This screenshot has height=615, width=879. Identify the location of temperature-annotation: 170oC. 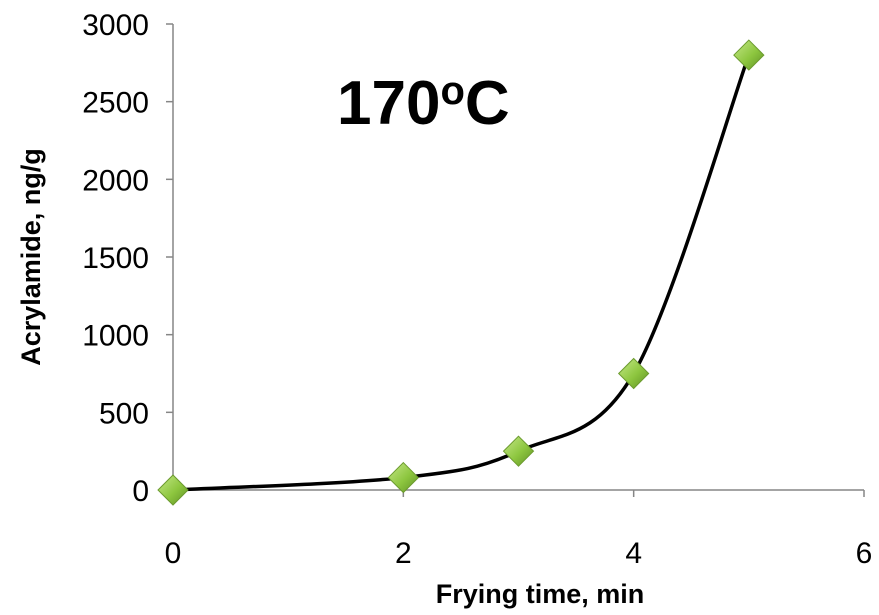
(423, 103).